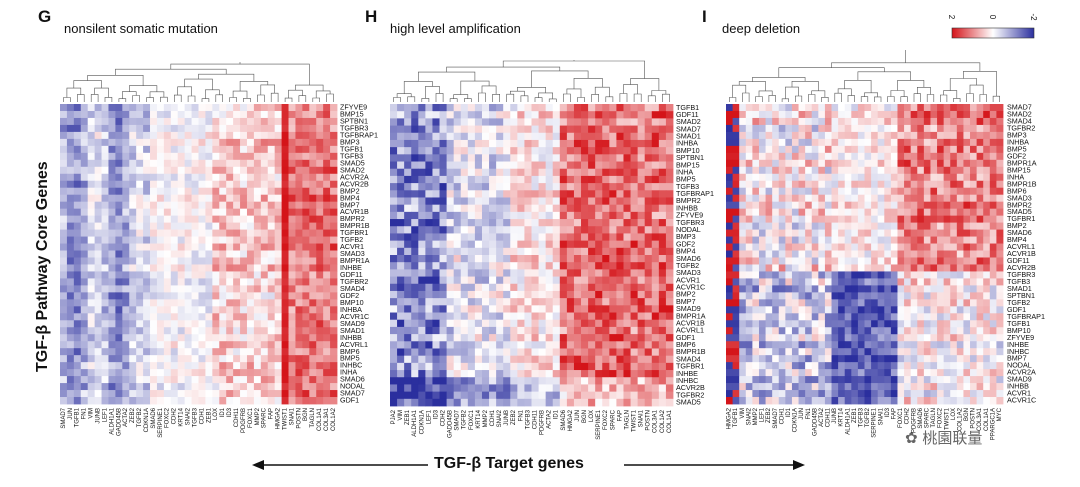  I want to click on column-label: KRT14, so click(479, 418).